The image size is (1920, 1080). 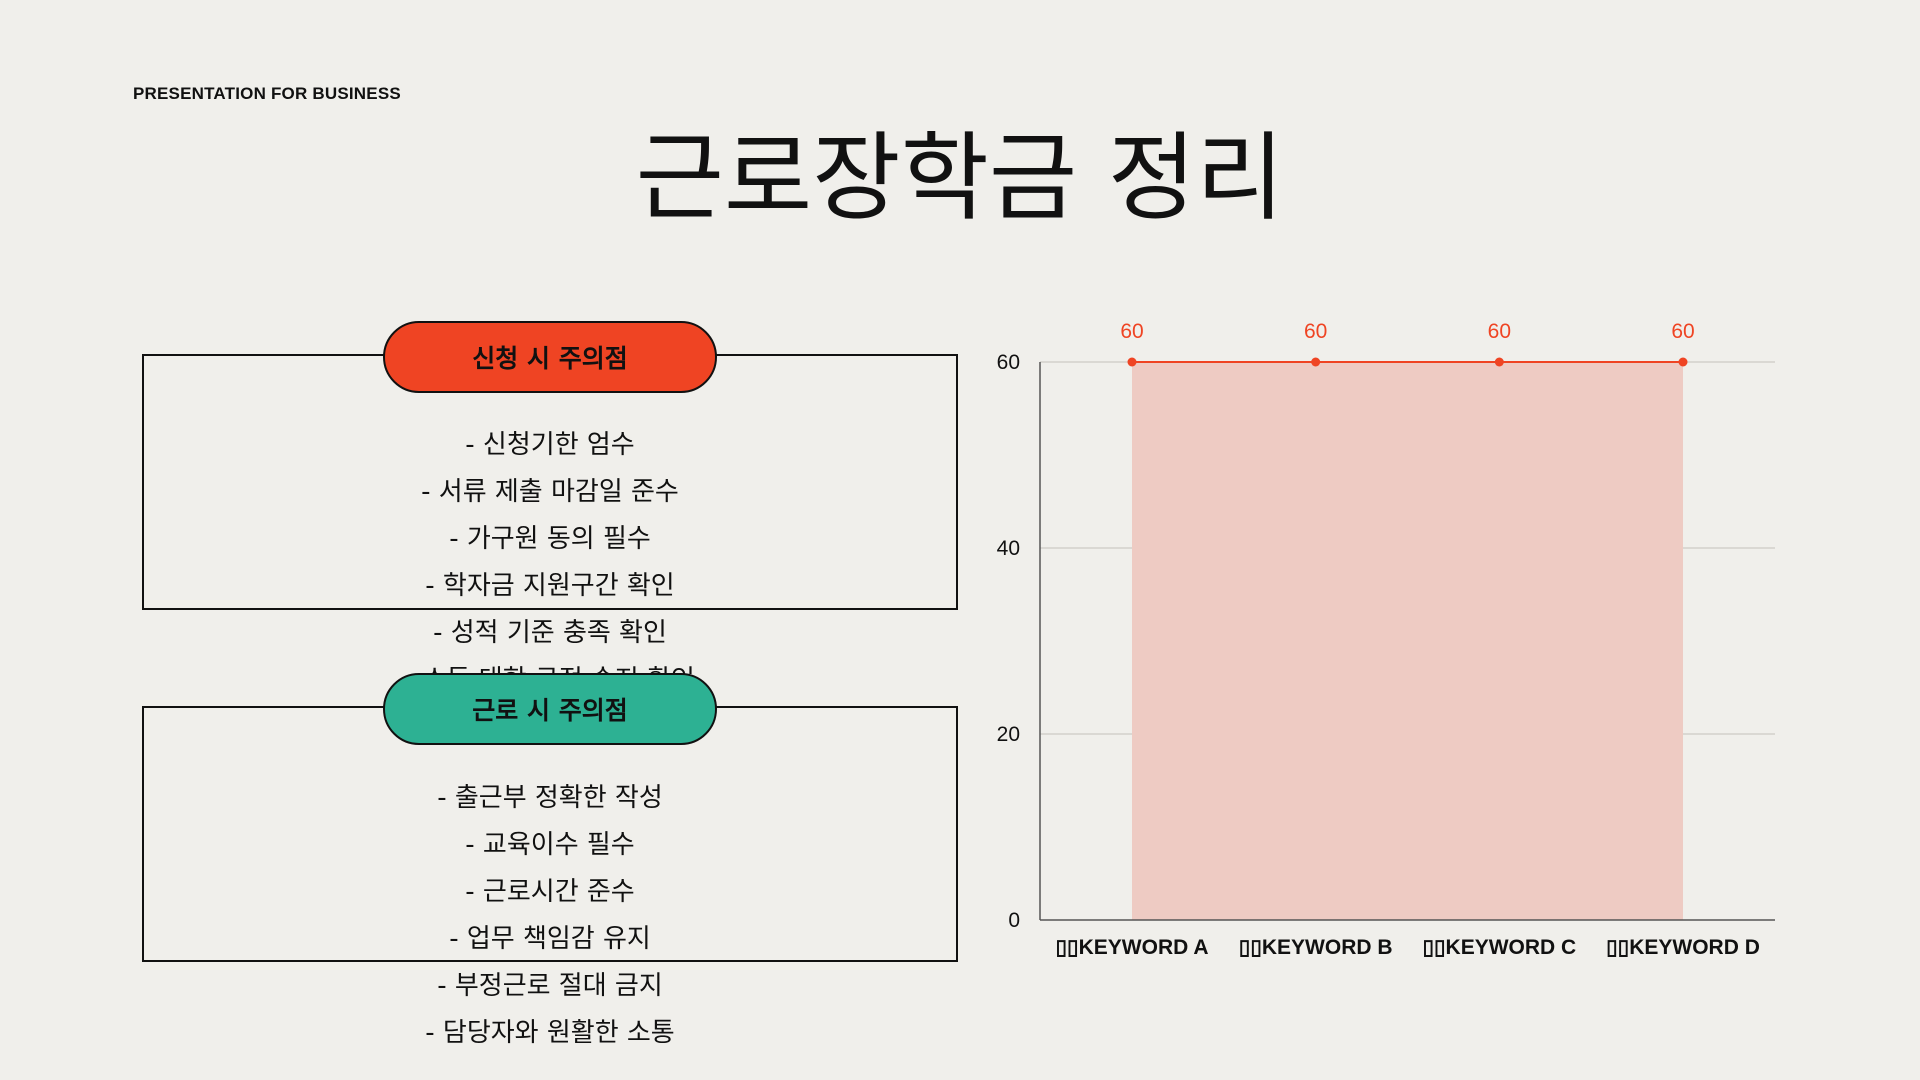 I want to click on y-tick-label: 60, so click(x=1008, y=362).